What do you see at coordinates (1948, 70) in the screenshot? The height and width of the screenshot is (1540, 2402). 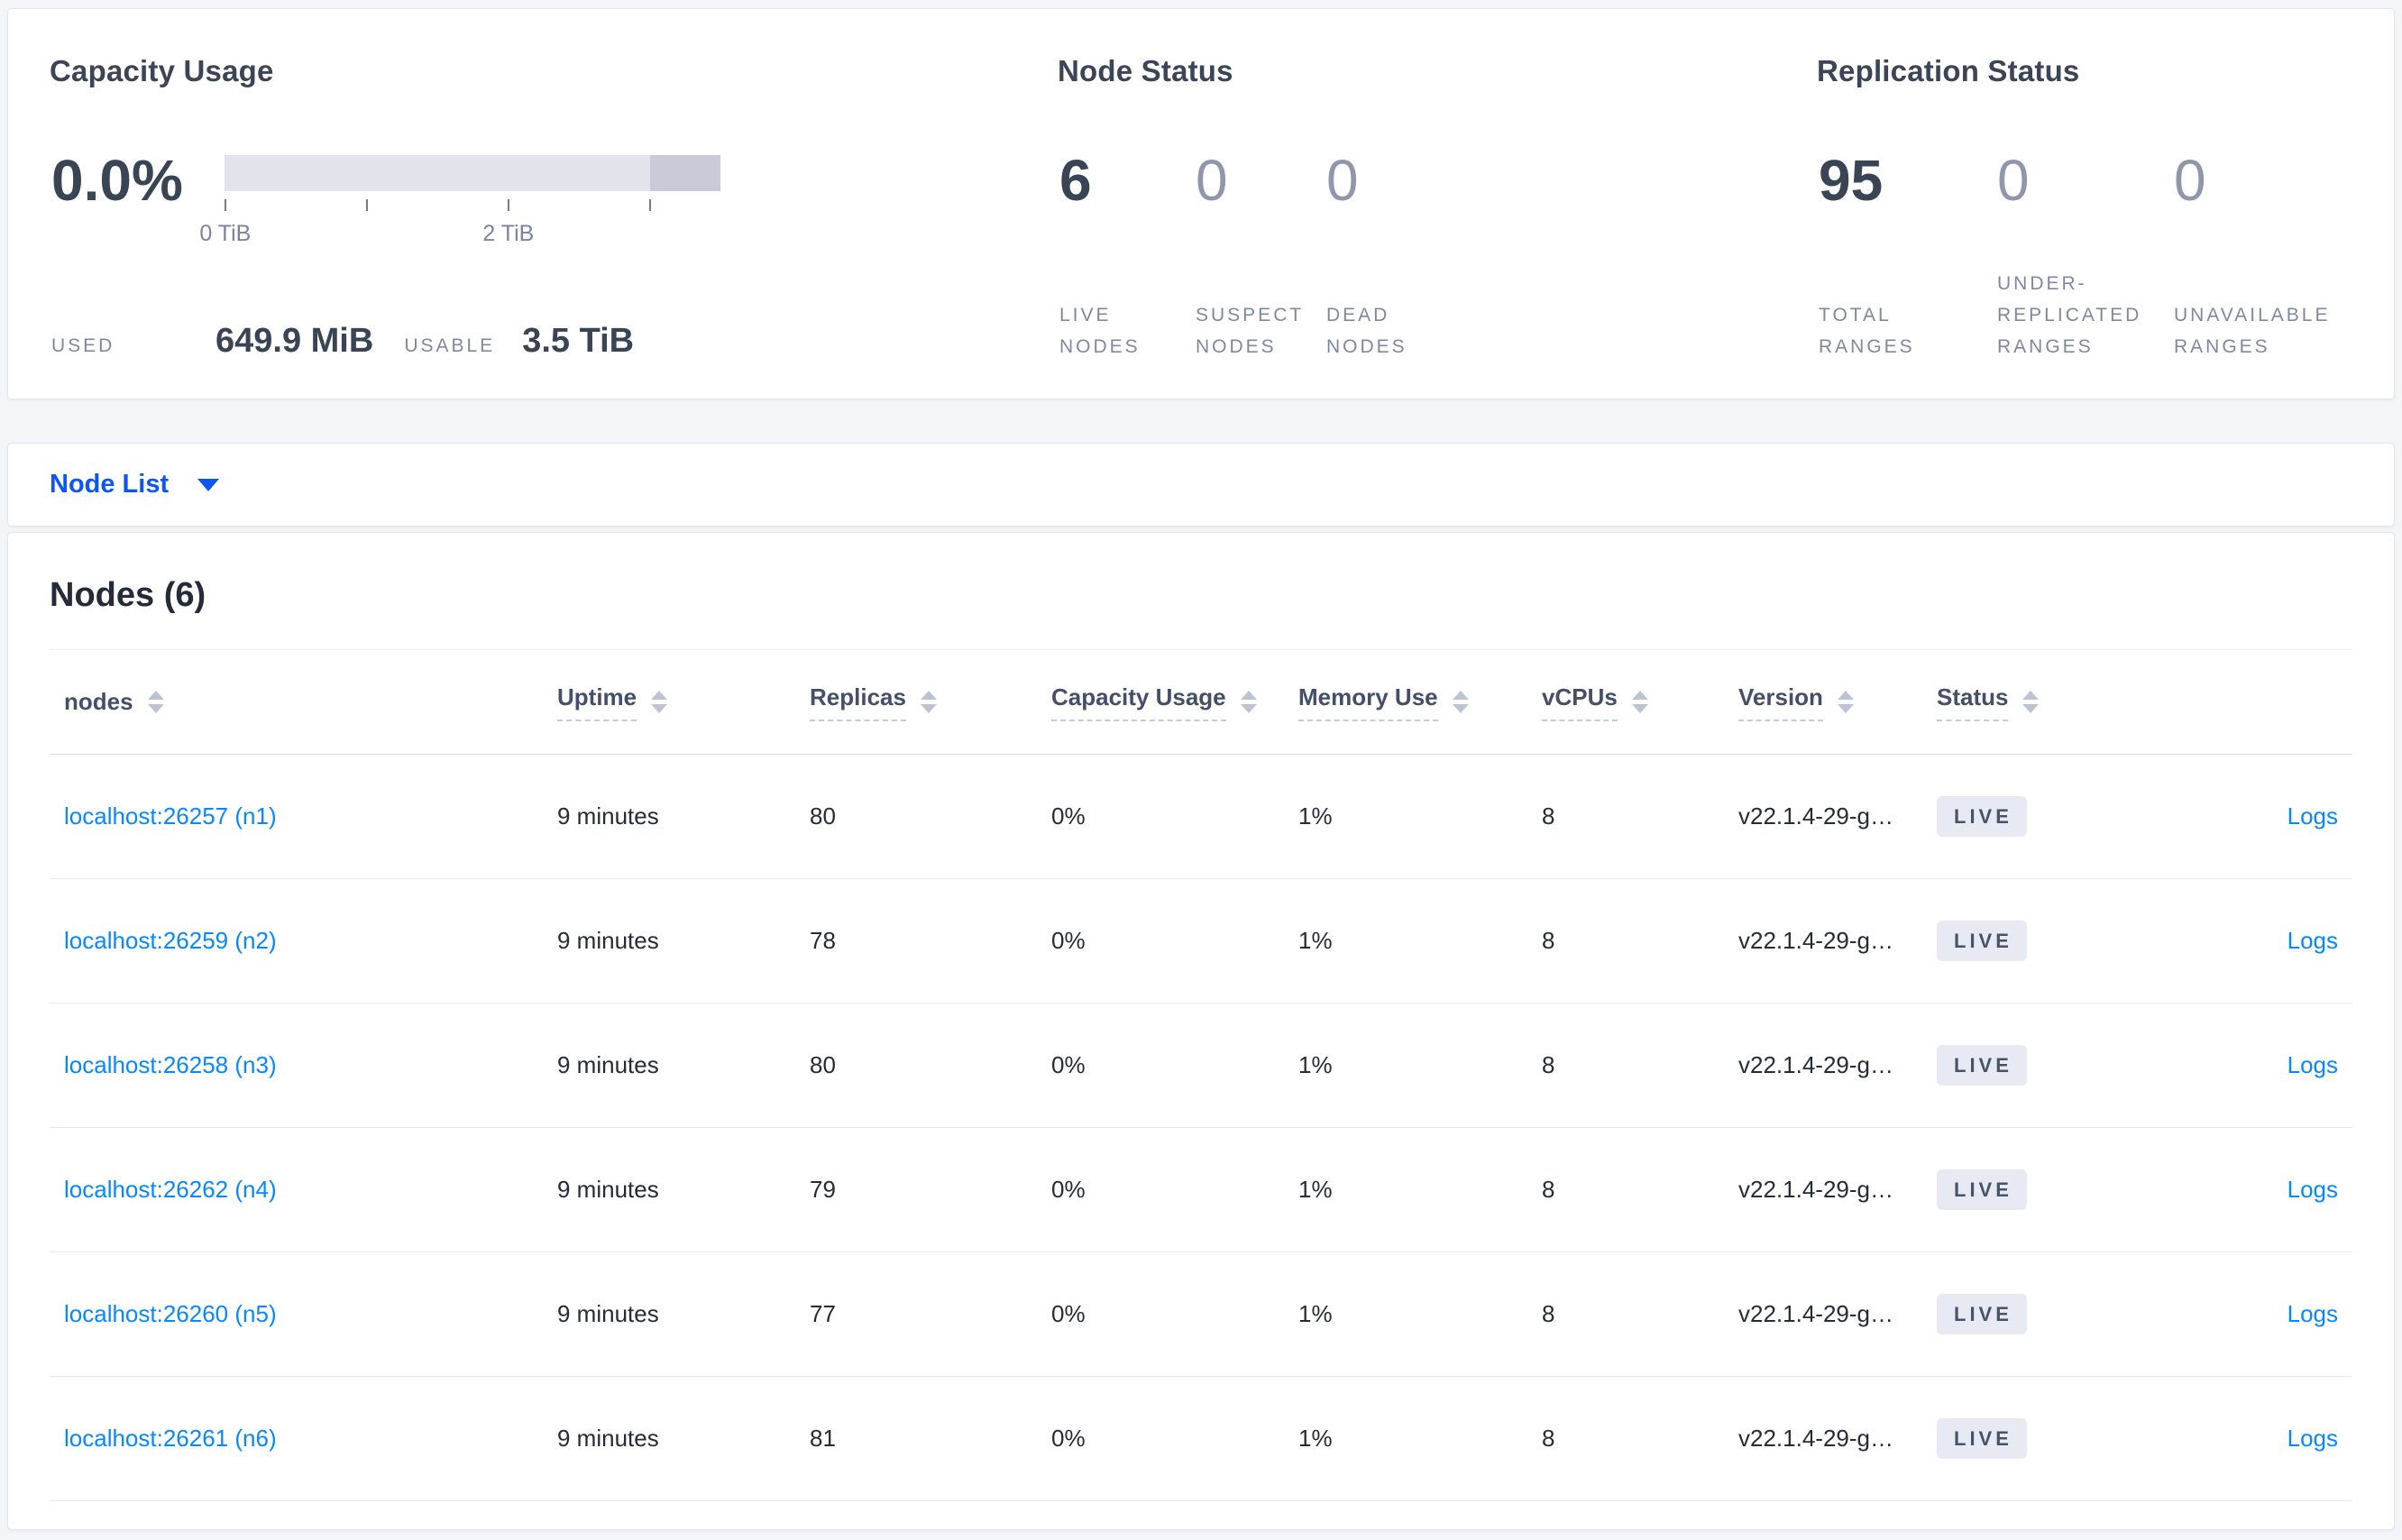 I see `replication-status-title: Replication Status` at bounding box center [1948, 70].